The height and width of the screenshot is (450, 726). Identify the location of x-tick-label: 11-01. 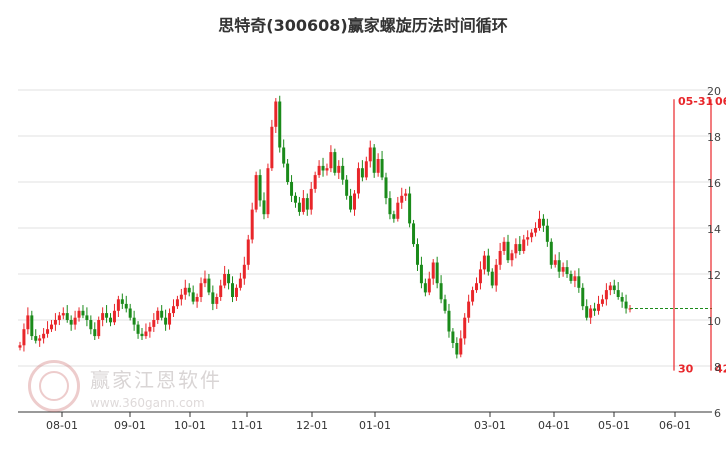
(247, 425).